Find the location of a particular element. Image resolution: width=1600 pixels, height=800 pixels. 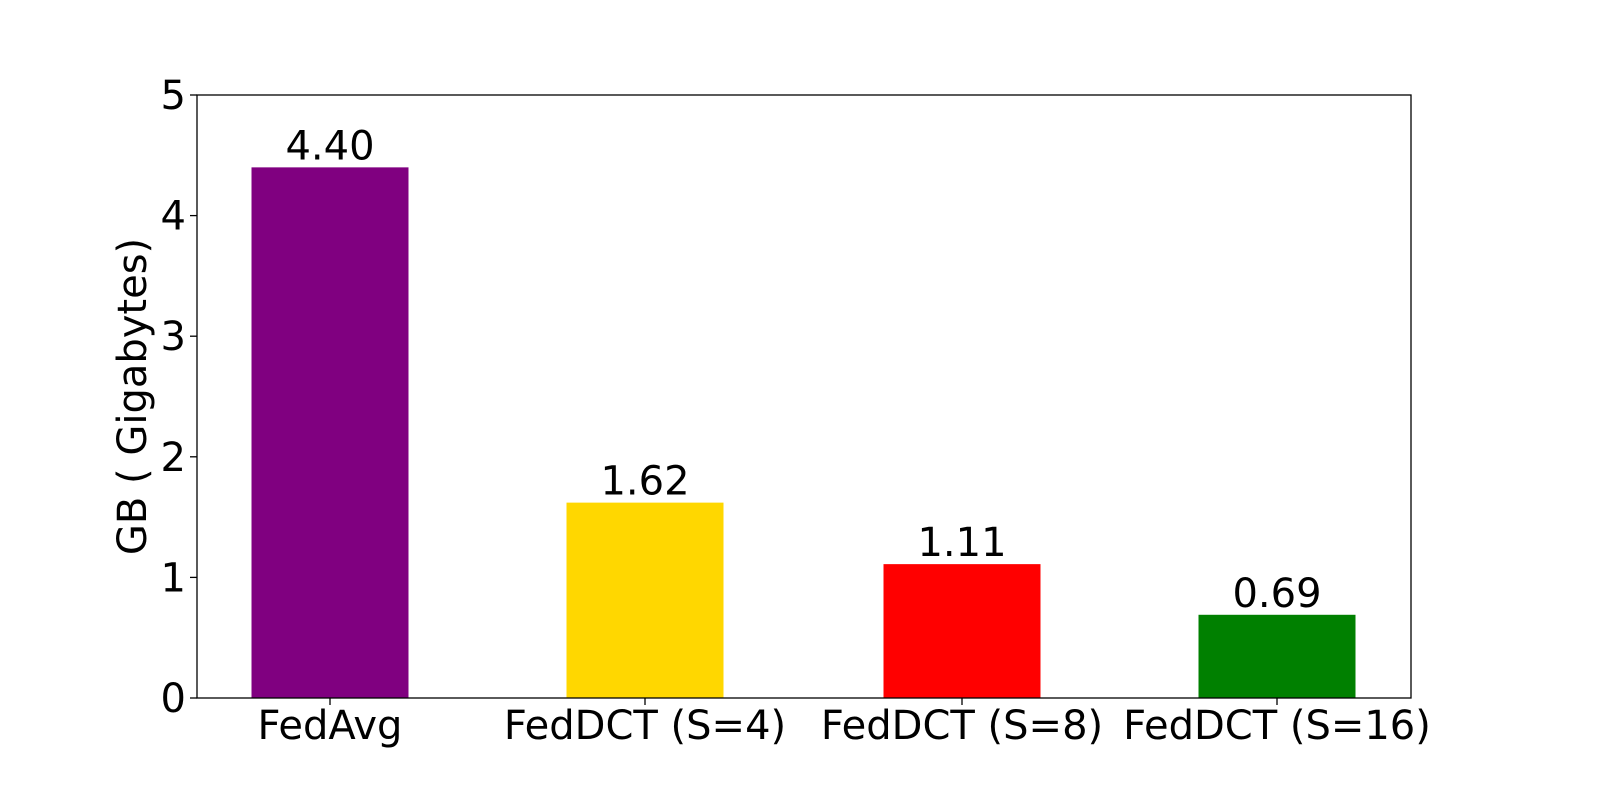

bar-value-label: 1.11 is located at coordinates (961, 543).